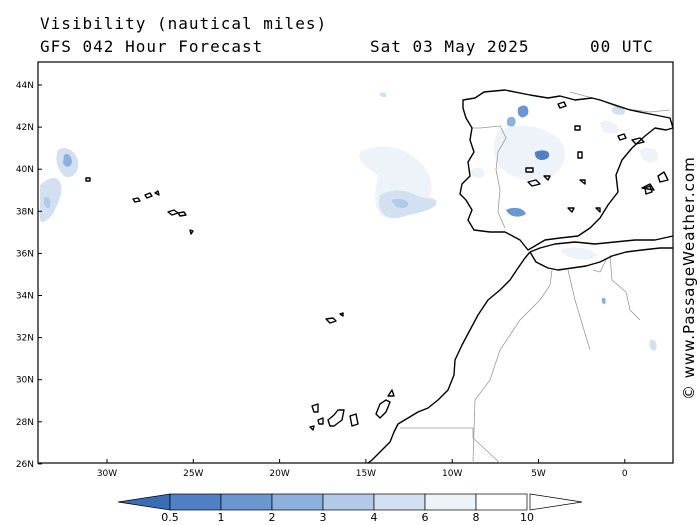  Describe the element at coordinates (556, 502) in the screenshot. I see `colorbar-high-arrow` at that location.